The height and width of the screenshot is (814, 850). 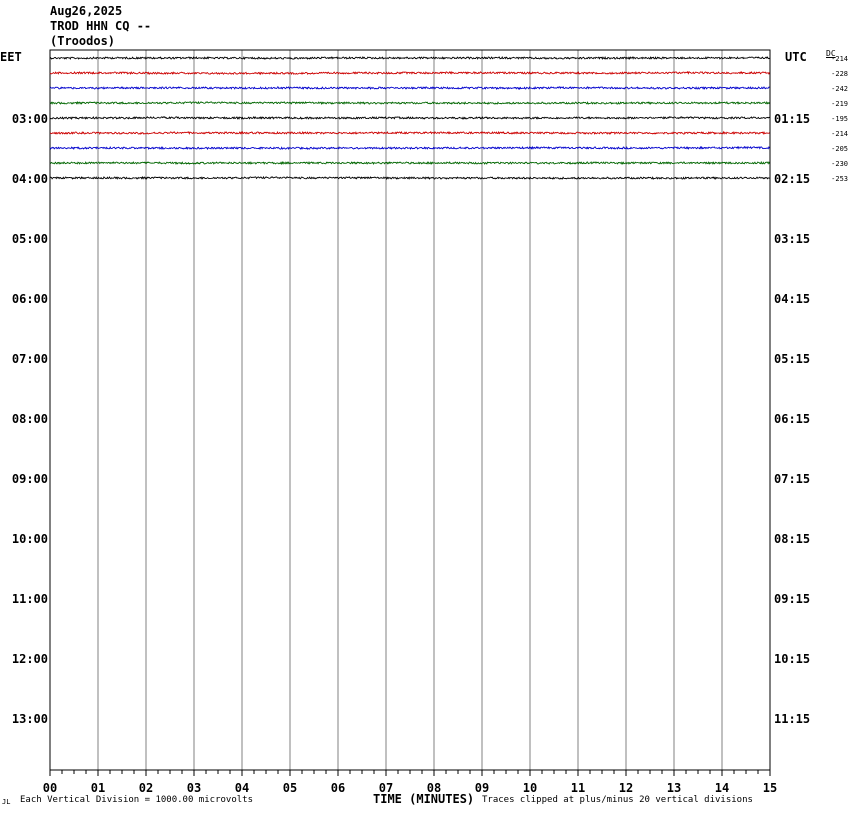 I want to click on dc-offset-value: -230, so click(x=839, y=164).